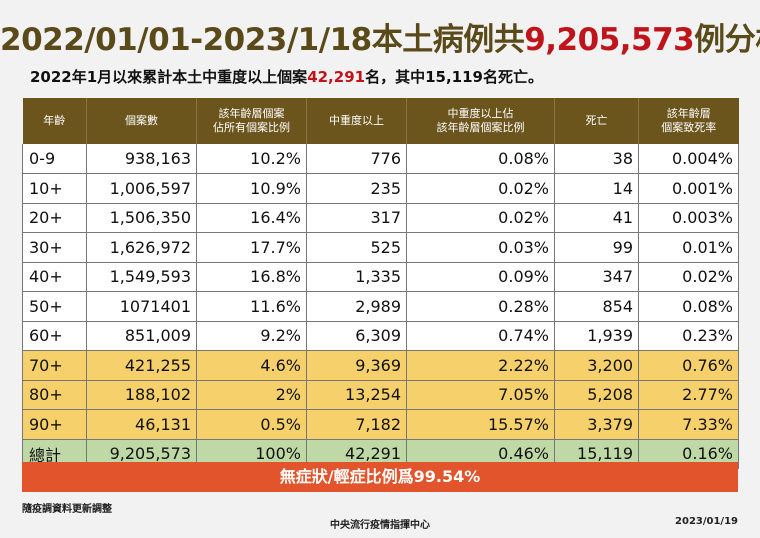 This screenshot has height=538, width=760. What do you see at coordinates (251, 247) in the screenshot?
I see `table-cell: 17.7%` at bounding box center [251, 247].